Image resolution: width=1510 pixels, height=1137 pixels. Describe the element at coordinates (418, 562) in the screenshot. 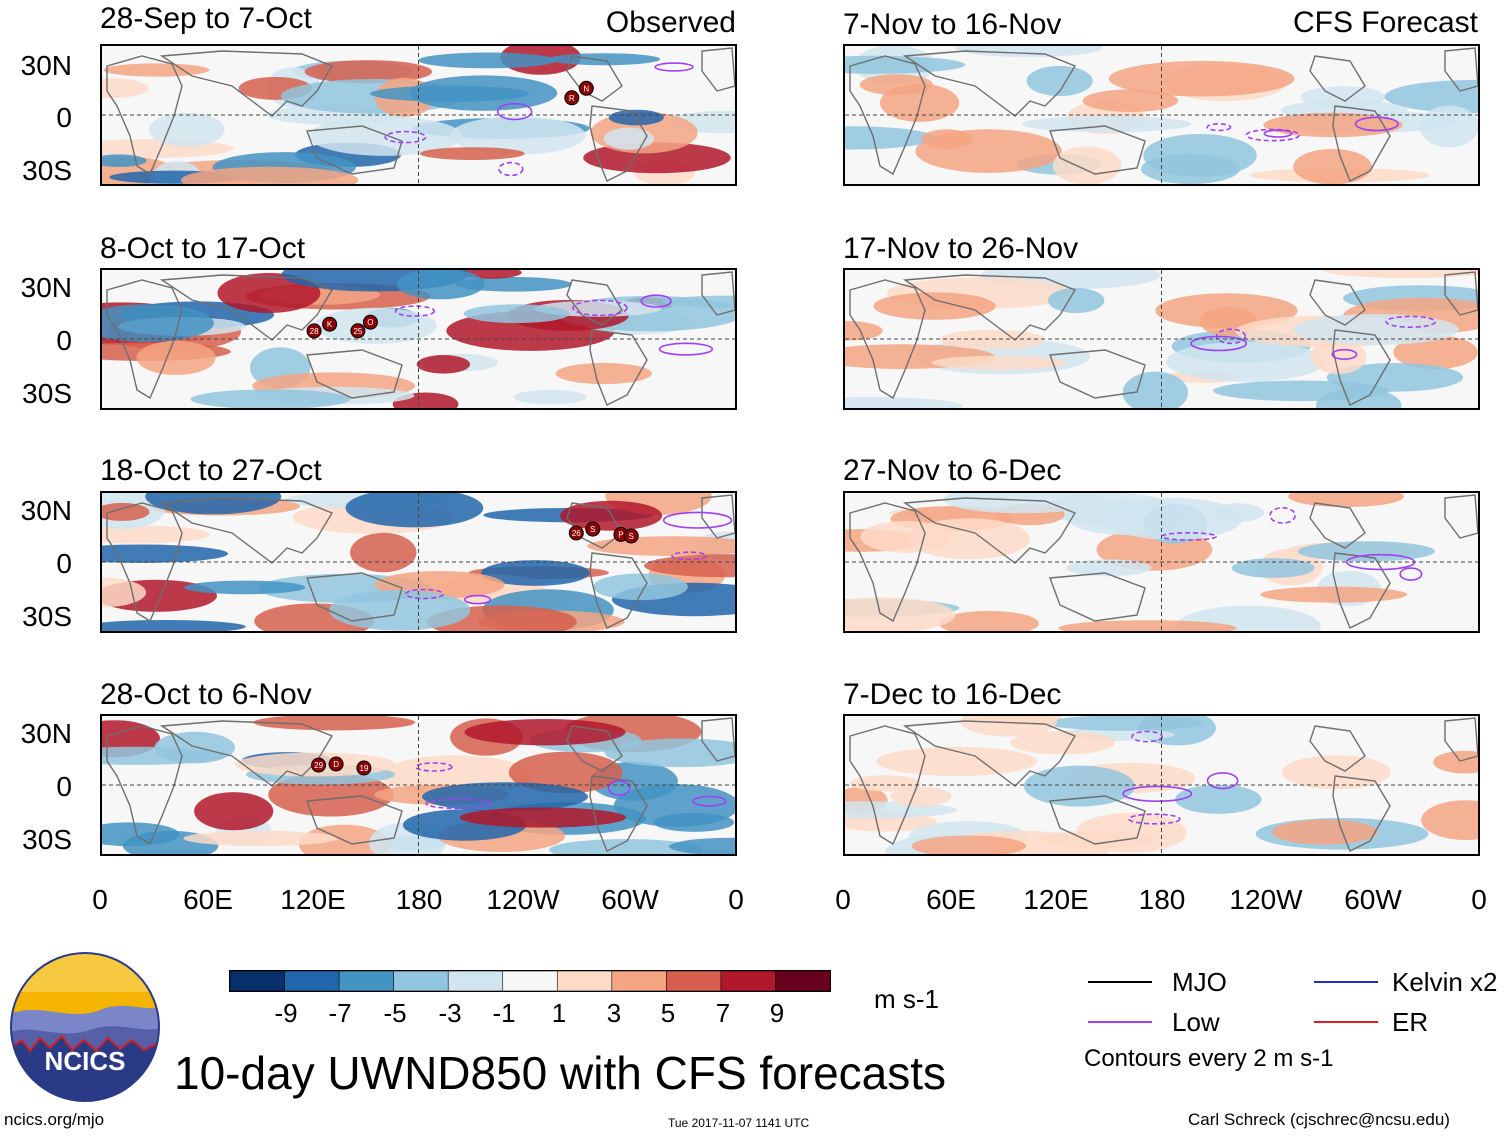

I see `map-canvas: 26 SP S` at that location.